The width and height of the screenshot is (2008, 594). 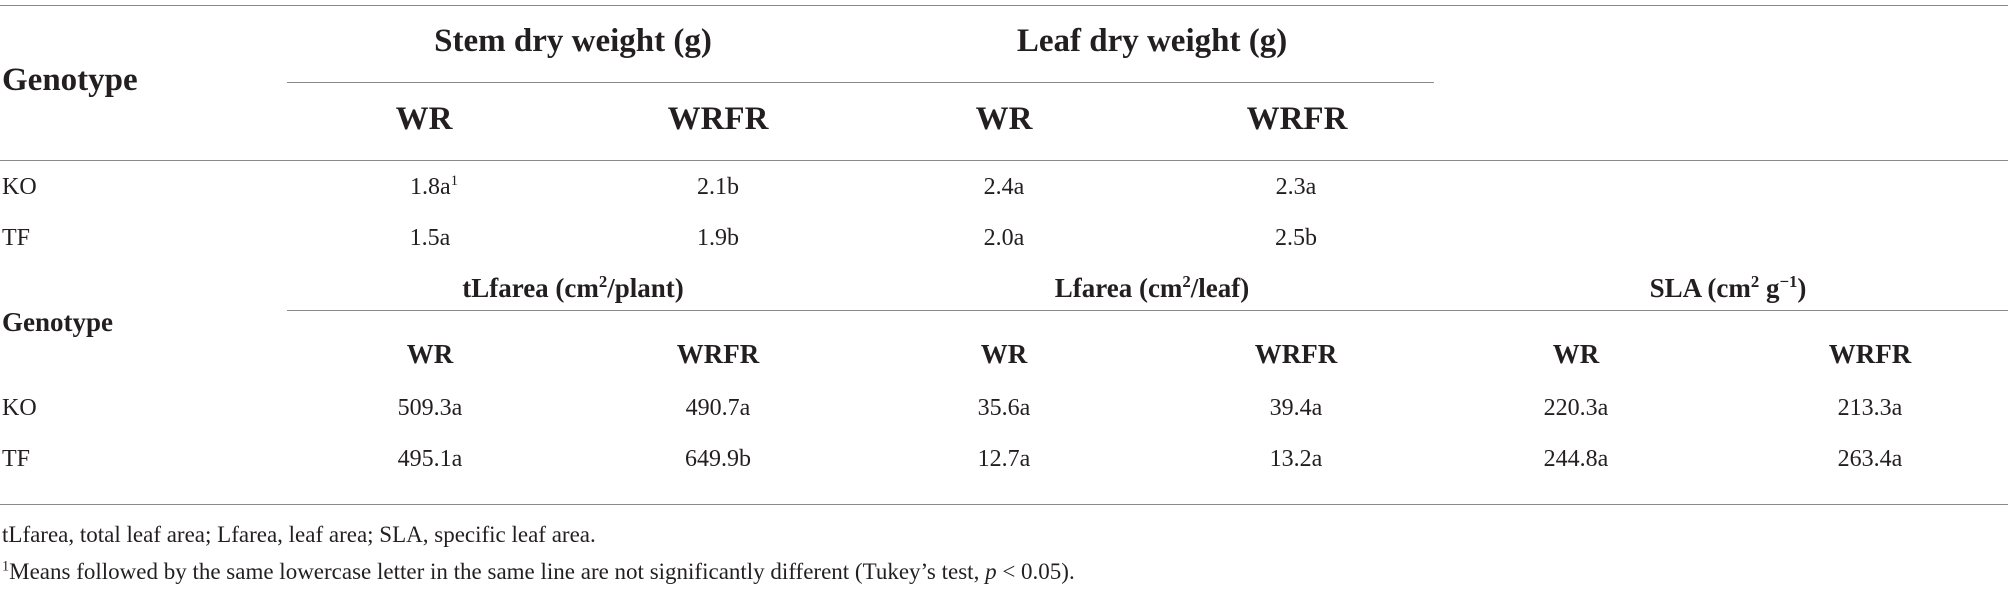 I want to click on table2-cell: 12.7a, so click(x=1004, y=459).